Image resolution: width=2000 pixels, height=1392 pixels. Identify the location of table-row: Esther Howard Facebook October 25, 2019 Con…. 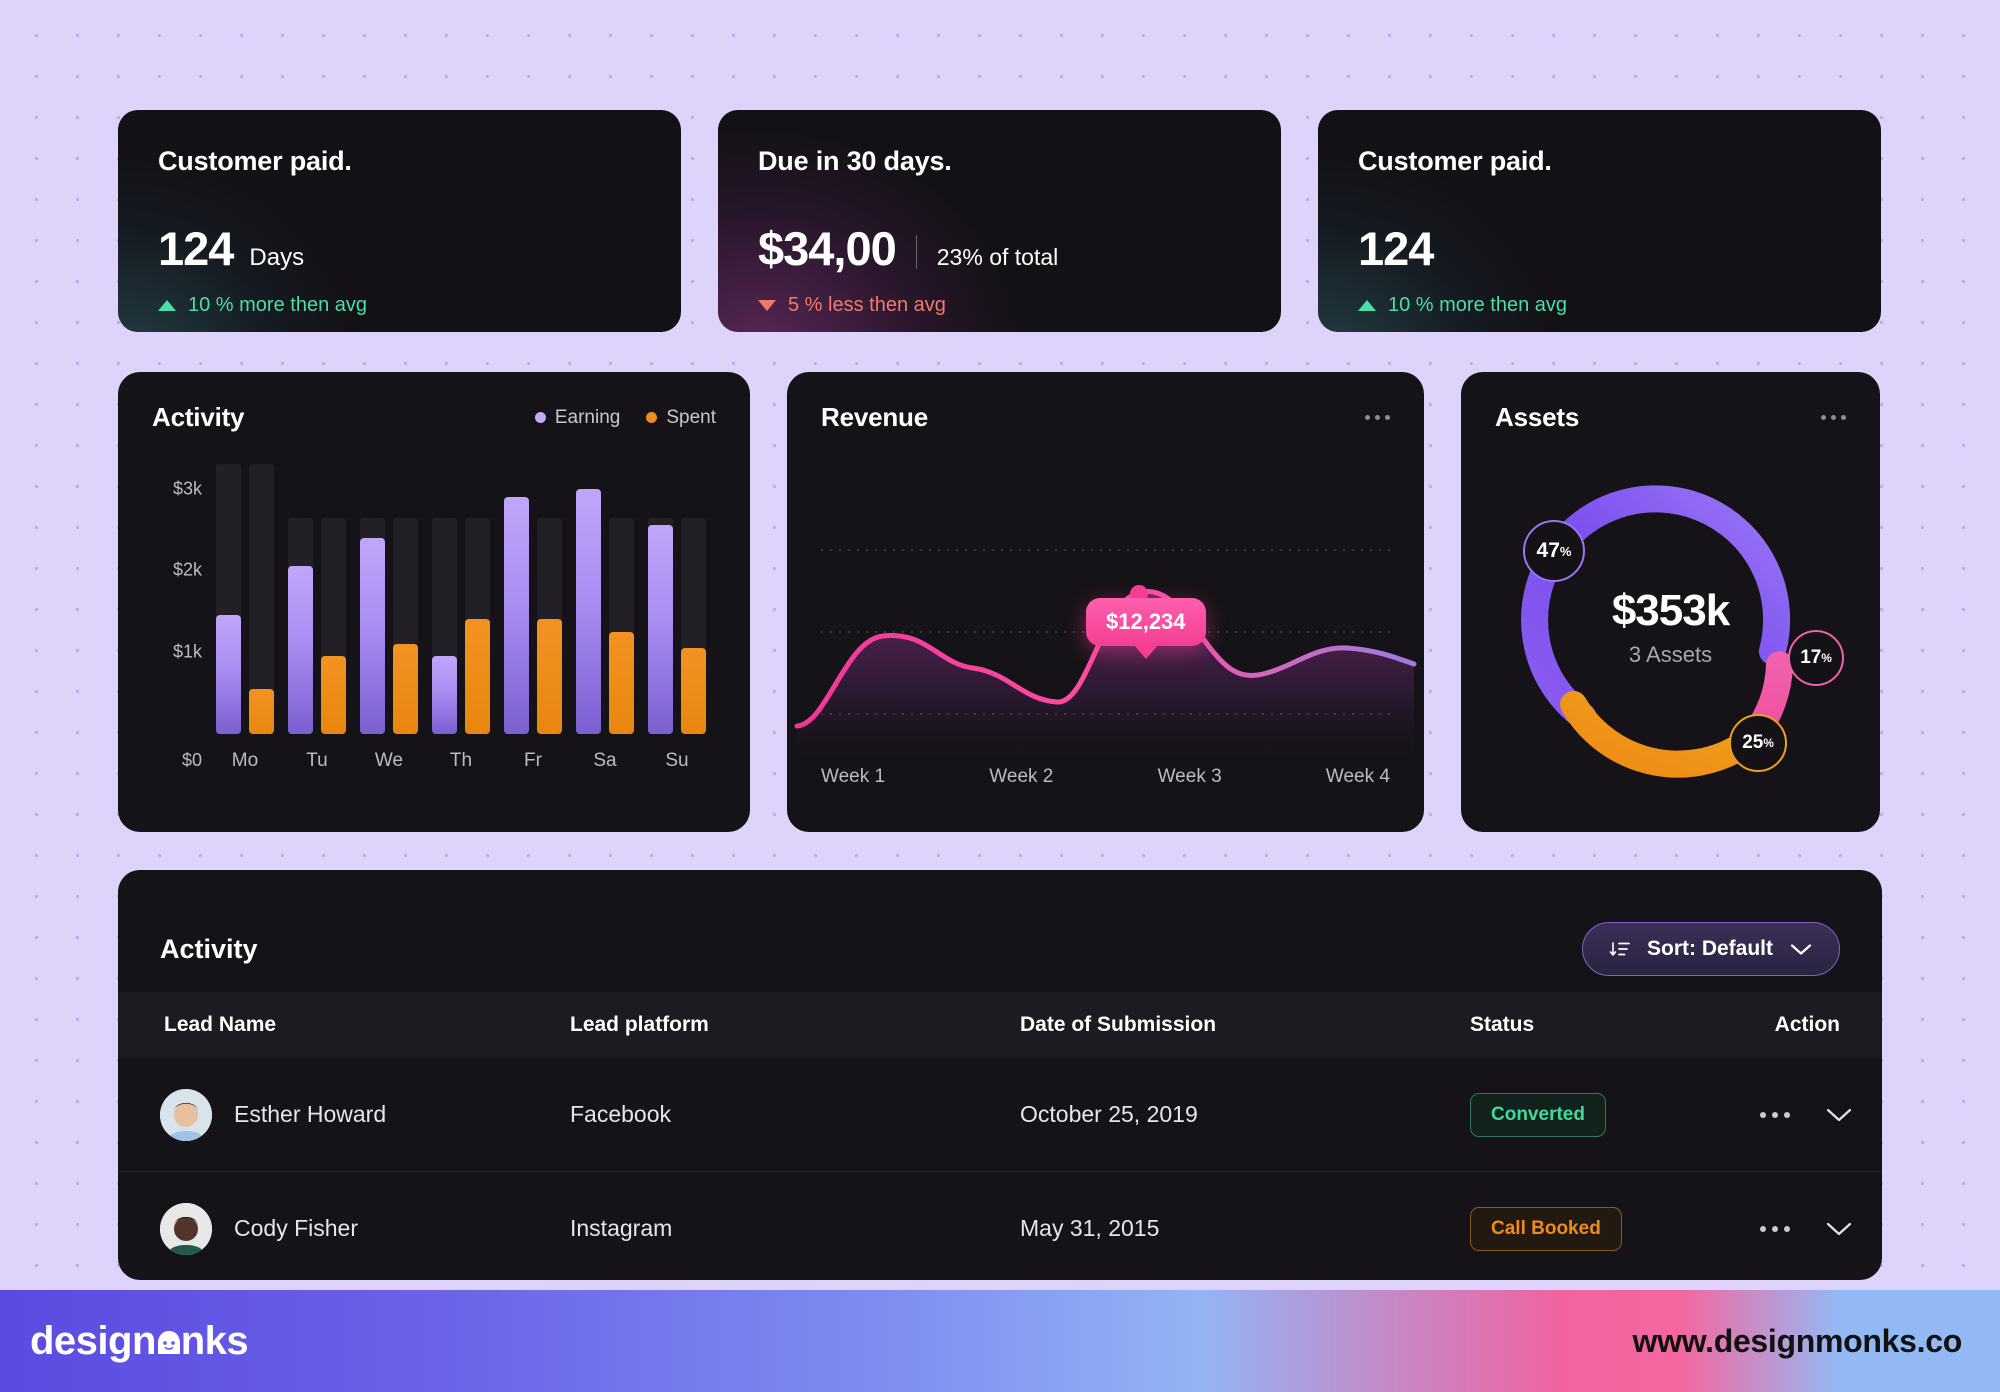
(1000, 1115).